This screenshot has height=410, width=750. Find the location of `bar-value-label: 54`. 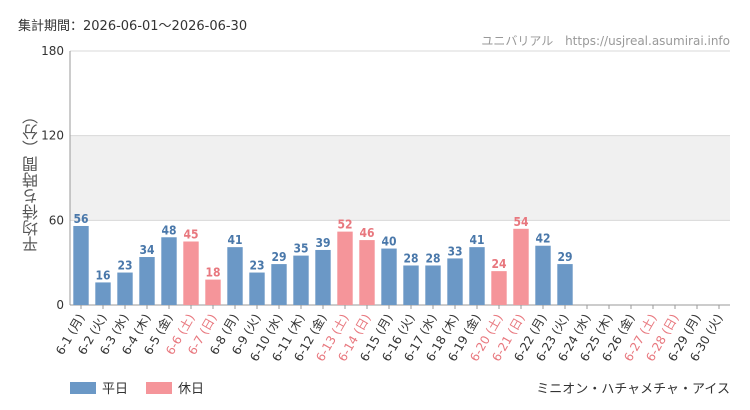

bar-value-label: 54 is located at coordinates (521, 222).